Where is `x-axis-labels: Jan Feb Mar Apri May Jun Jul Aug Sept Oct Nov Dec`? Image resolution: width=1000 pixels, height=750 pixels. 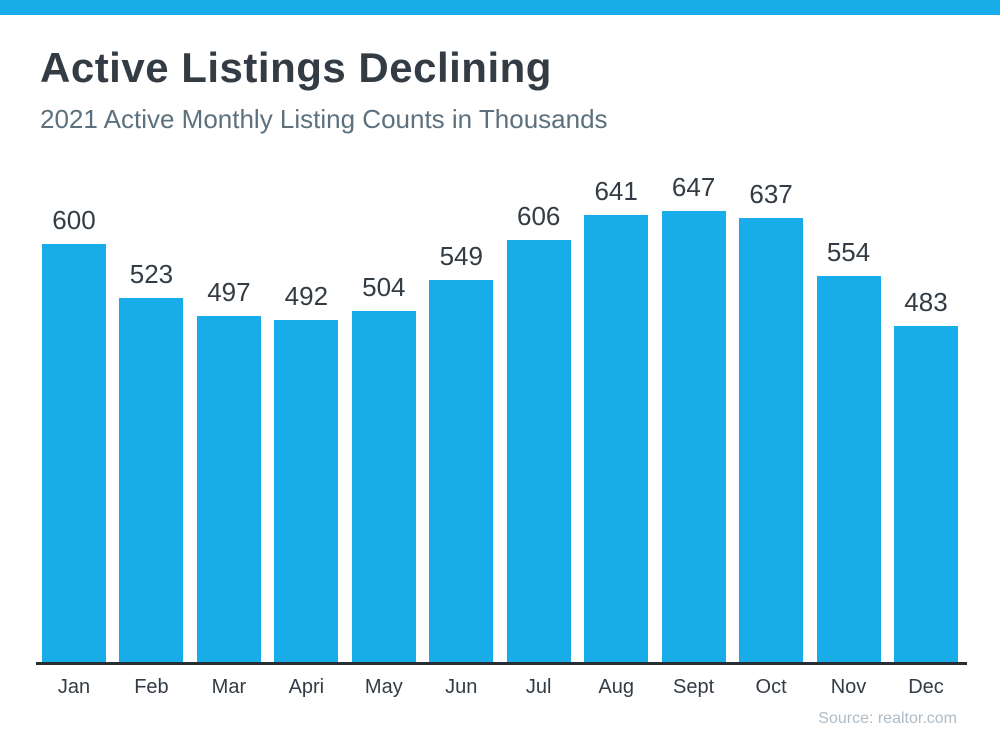
x-axis-labels: Jan Feb Mar Apri May Jun Jul Aug Sept Oct Nov Dec is located at coordinates (501, 687).